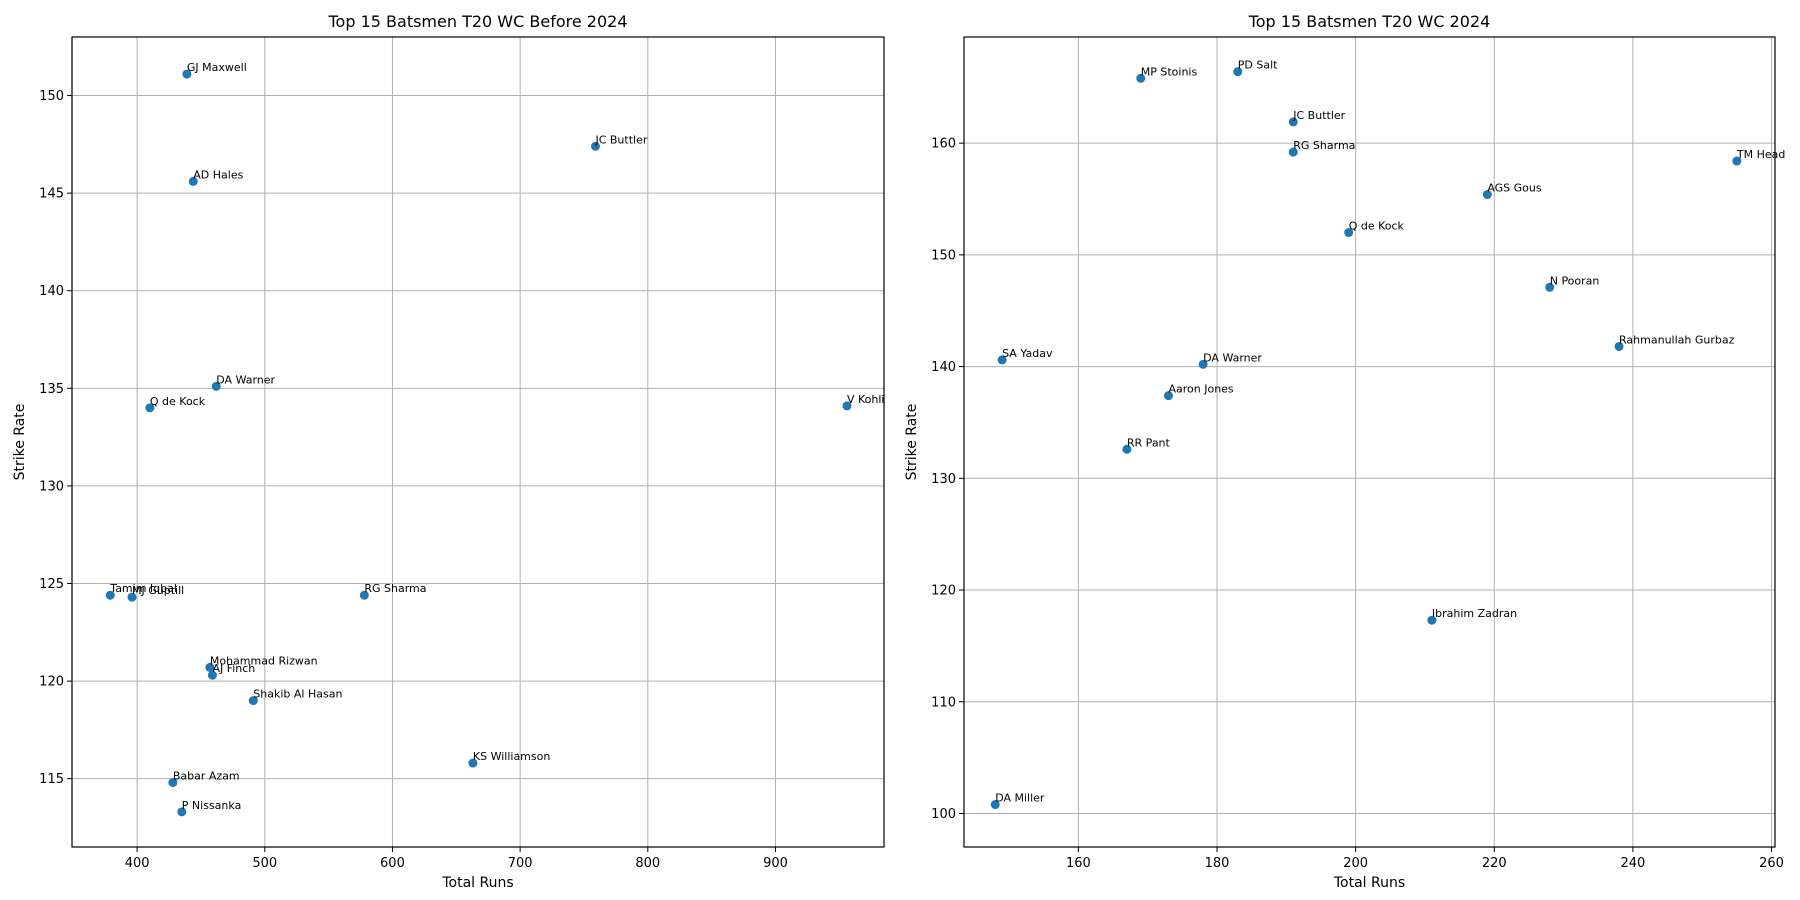 The width and height of the screenshot is (1800, 900). What do you see at coordinates (775, 863) in the screenshot?
I see `x-tick-label: 900` at bounding box center [775, 863].